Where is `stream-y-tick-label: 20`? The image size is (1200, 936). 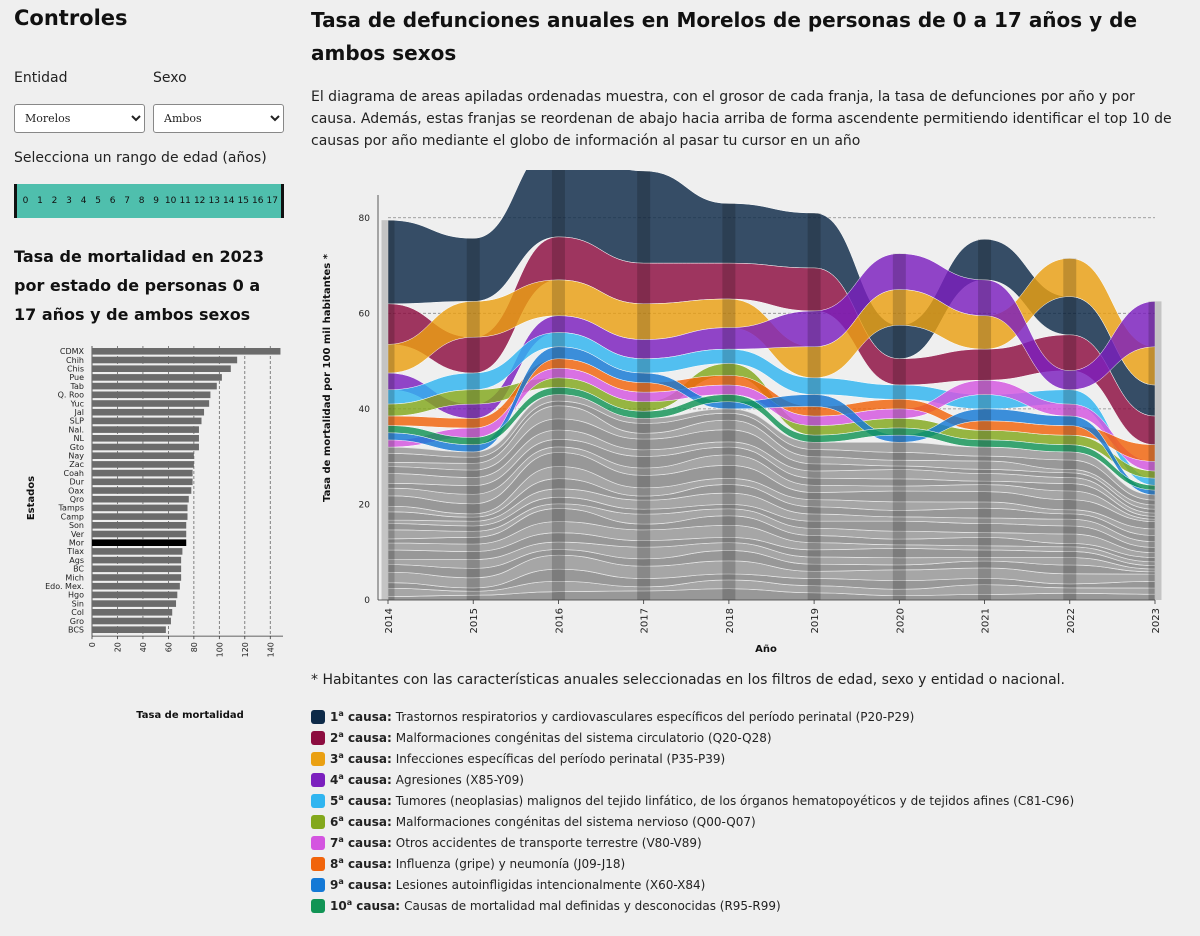
stream-y-tick-label: 20 is located at coordinates (365, 505).